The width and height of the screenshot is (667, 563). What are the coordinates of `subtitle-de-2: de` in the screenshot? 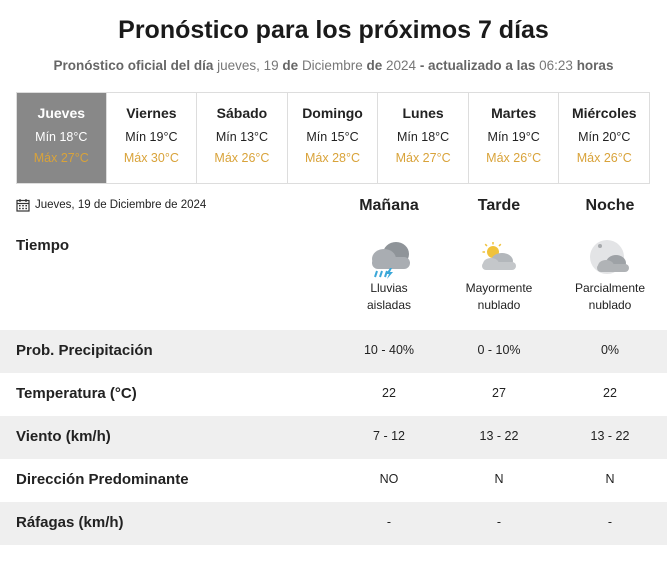 It's located at (374, 65).